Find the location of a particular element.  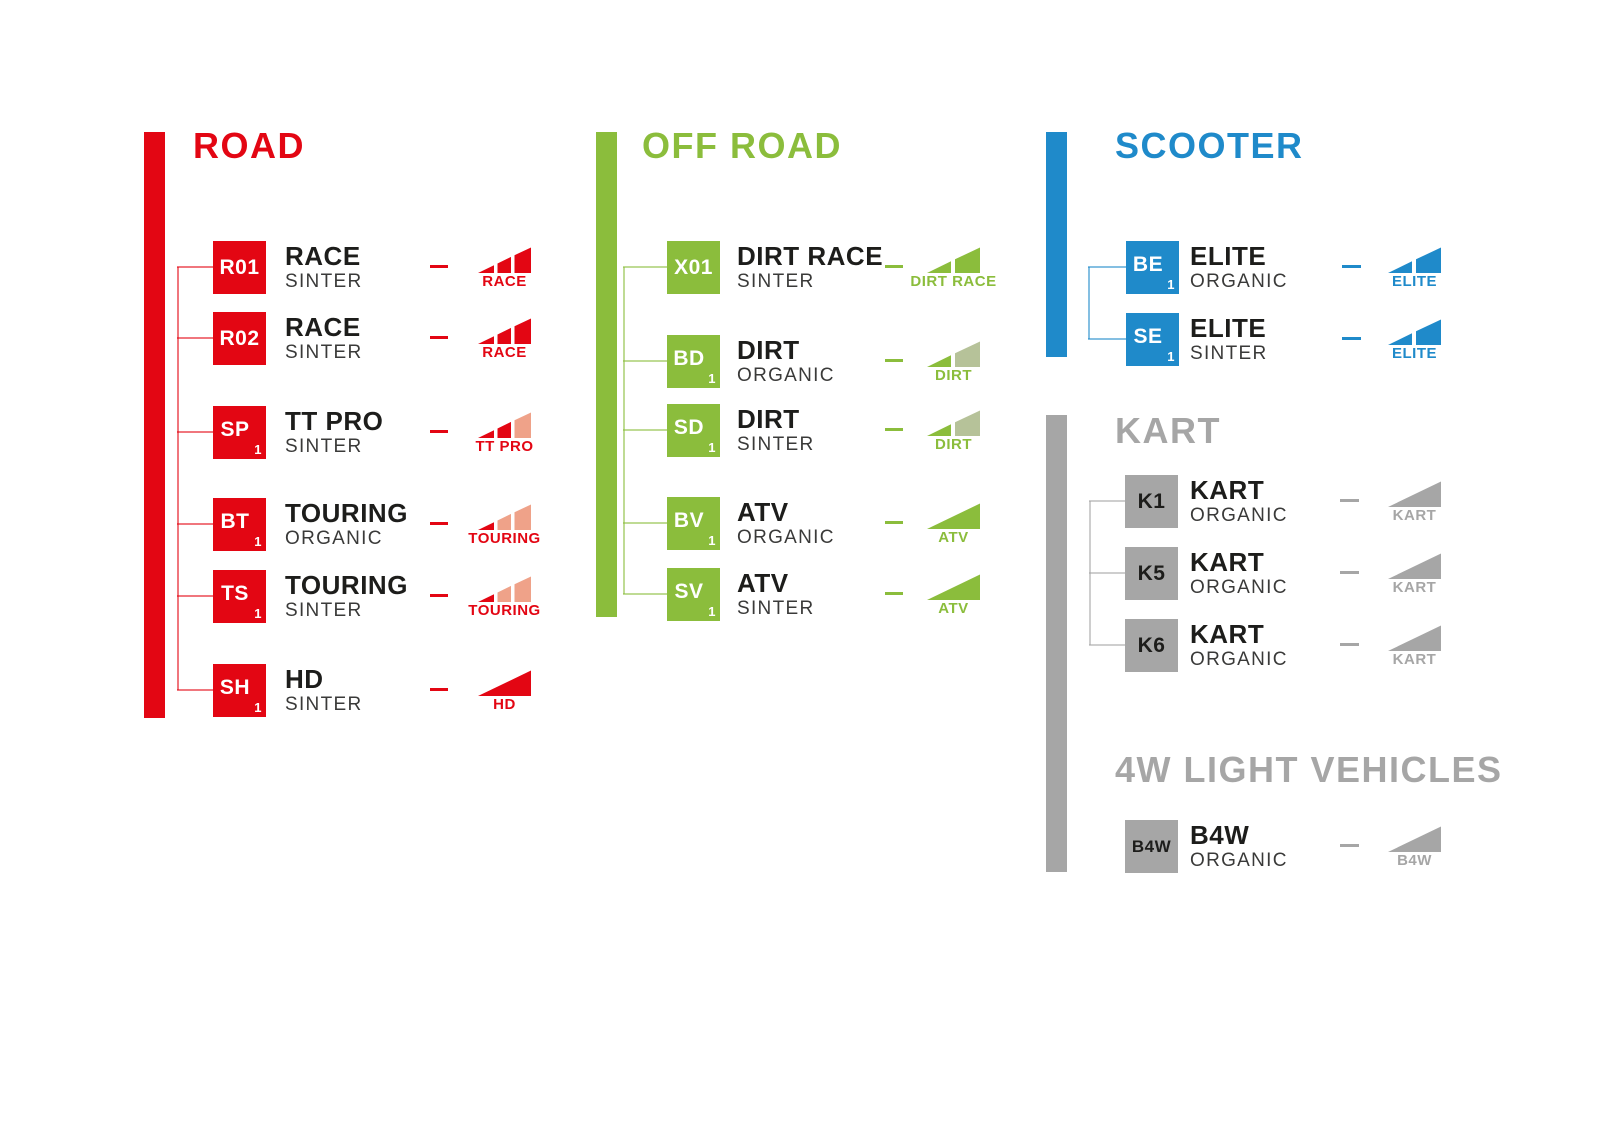

badge-code: K6 is located at coordinates (1151, 645).